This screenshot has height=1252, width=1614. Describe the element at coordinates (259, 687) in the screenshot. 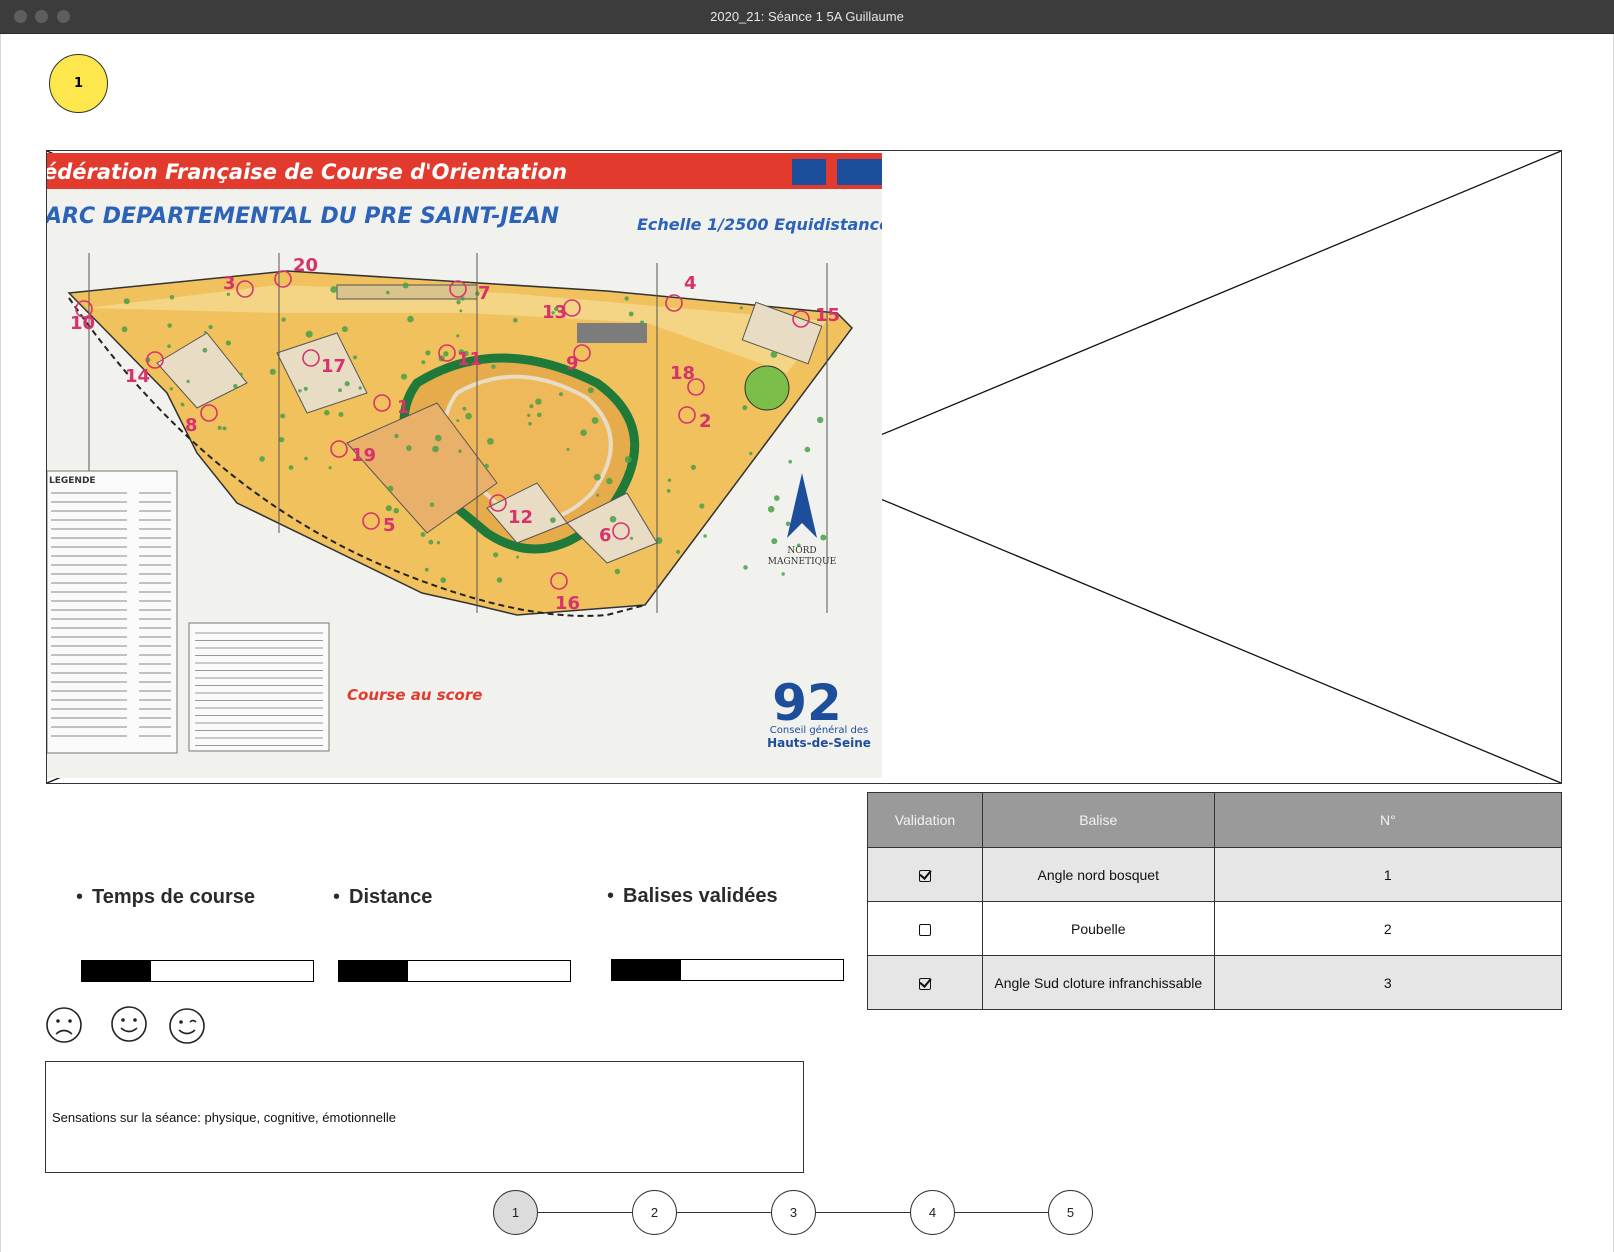

I see `map-info-box` at that location.